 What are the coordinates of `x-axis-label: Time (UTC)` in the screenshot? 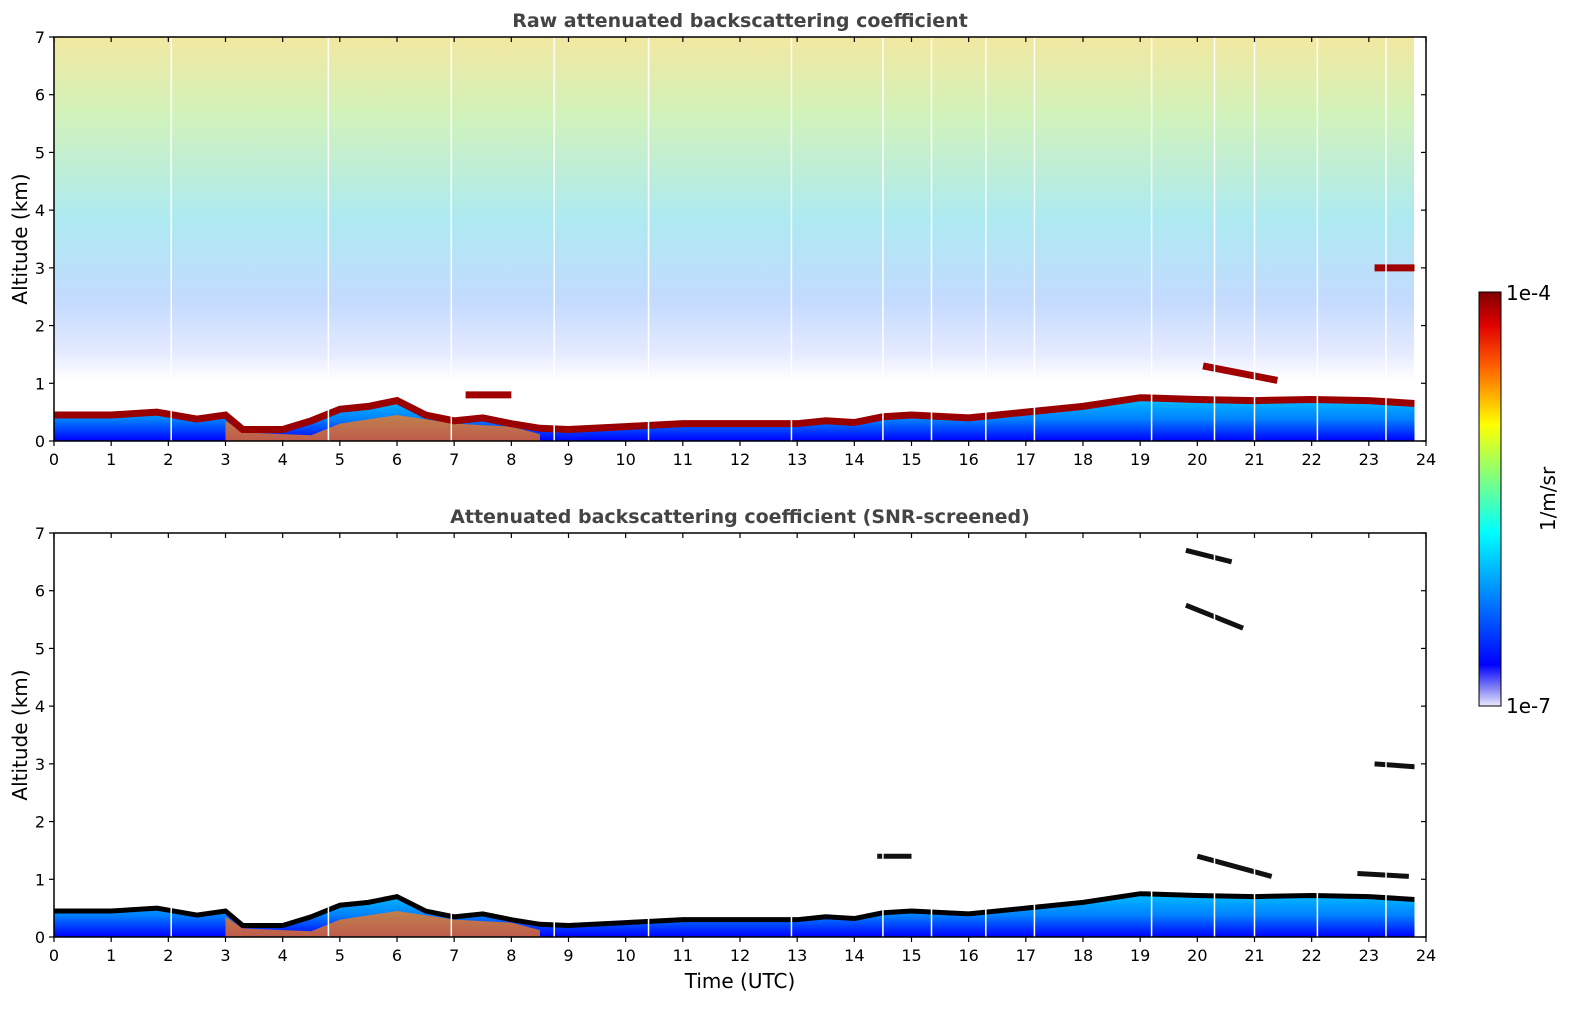 It's located at (740, 981).